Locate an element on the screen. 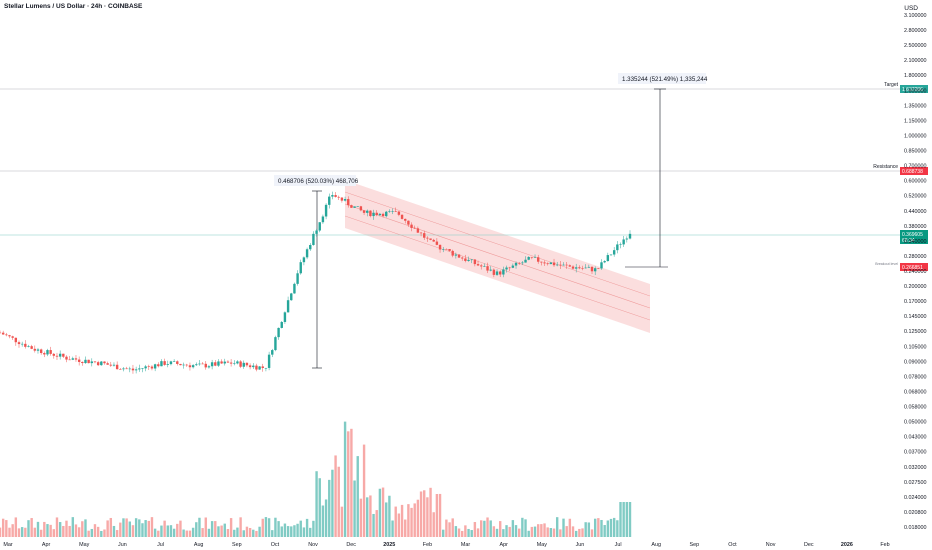 This screenshot has height=550, width=932. target-price-value: 1.637286 is located at coordinates (912, 90).